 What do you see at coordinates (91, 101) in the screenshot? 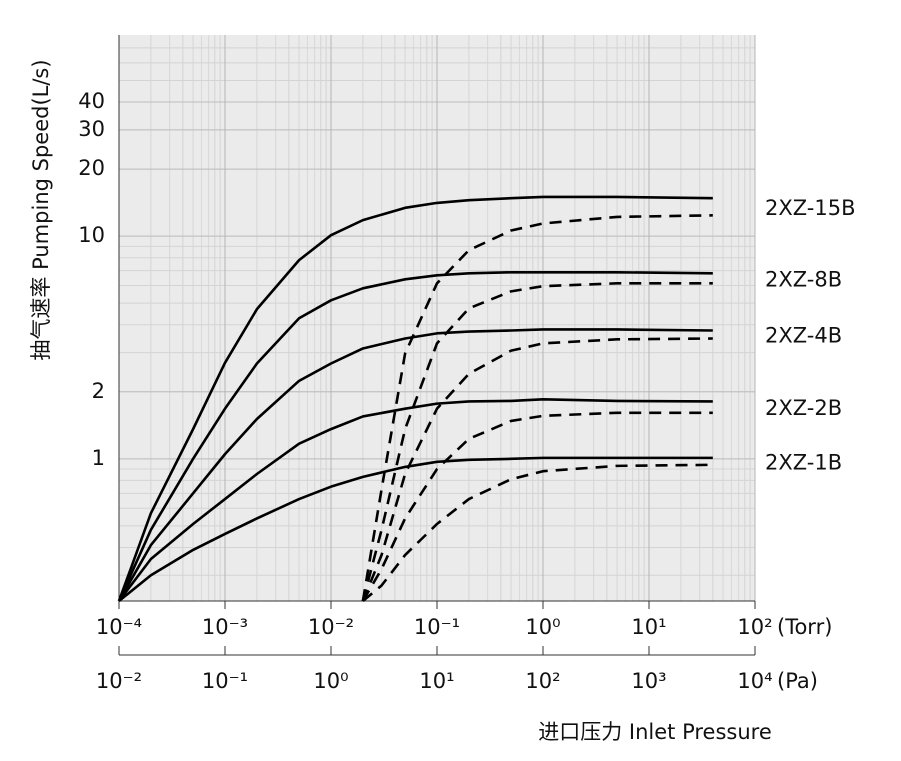
I see `y-tick-label: 40` at bounding box center [91, 101].